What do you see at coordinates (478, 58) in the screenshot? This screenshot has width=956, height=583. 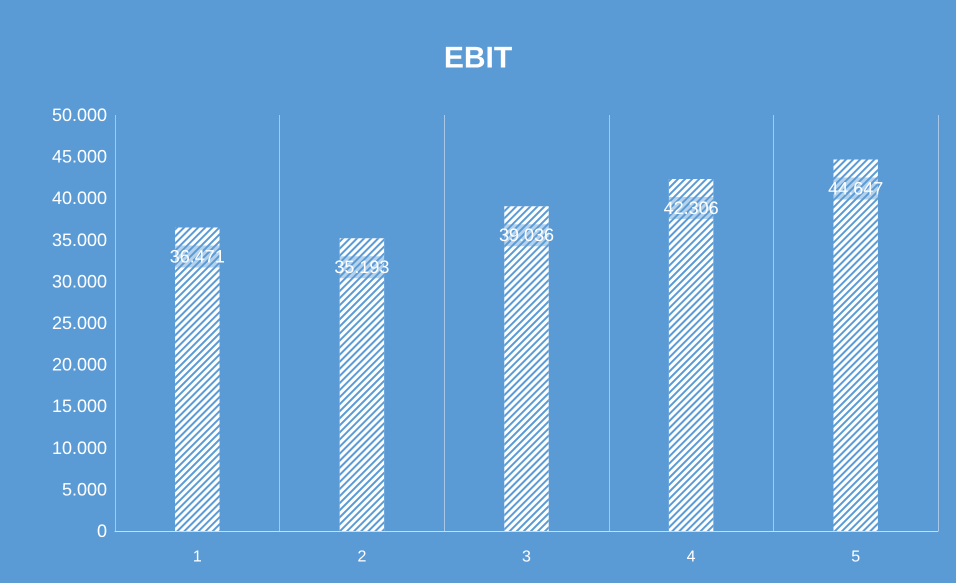 I see `chart-title: EBIT` at bounding box center [478, 58].